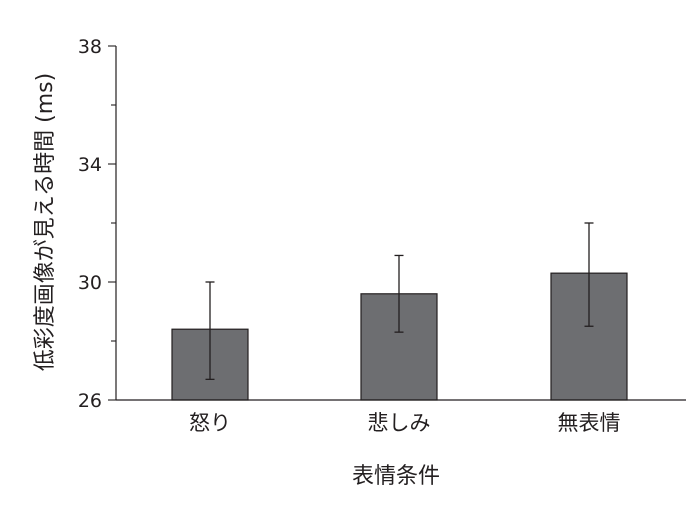 The image size is (700, 510). I want to click on y-tick-label-30: 30, so click(90, 283).